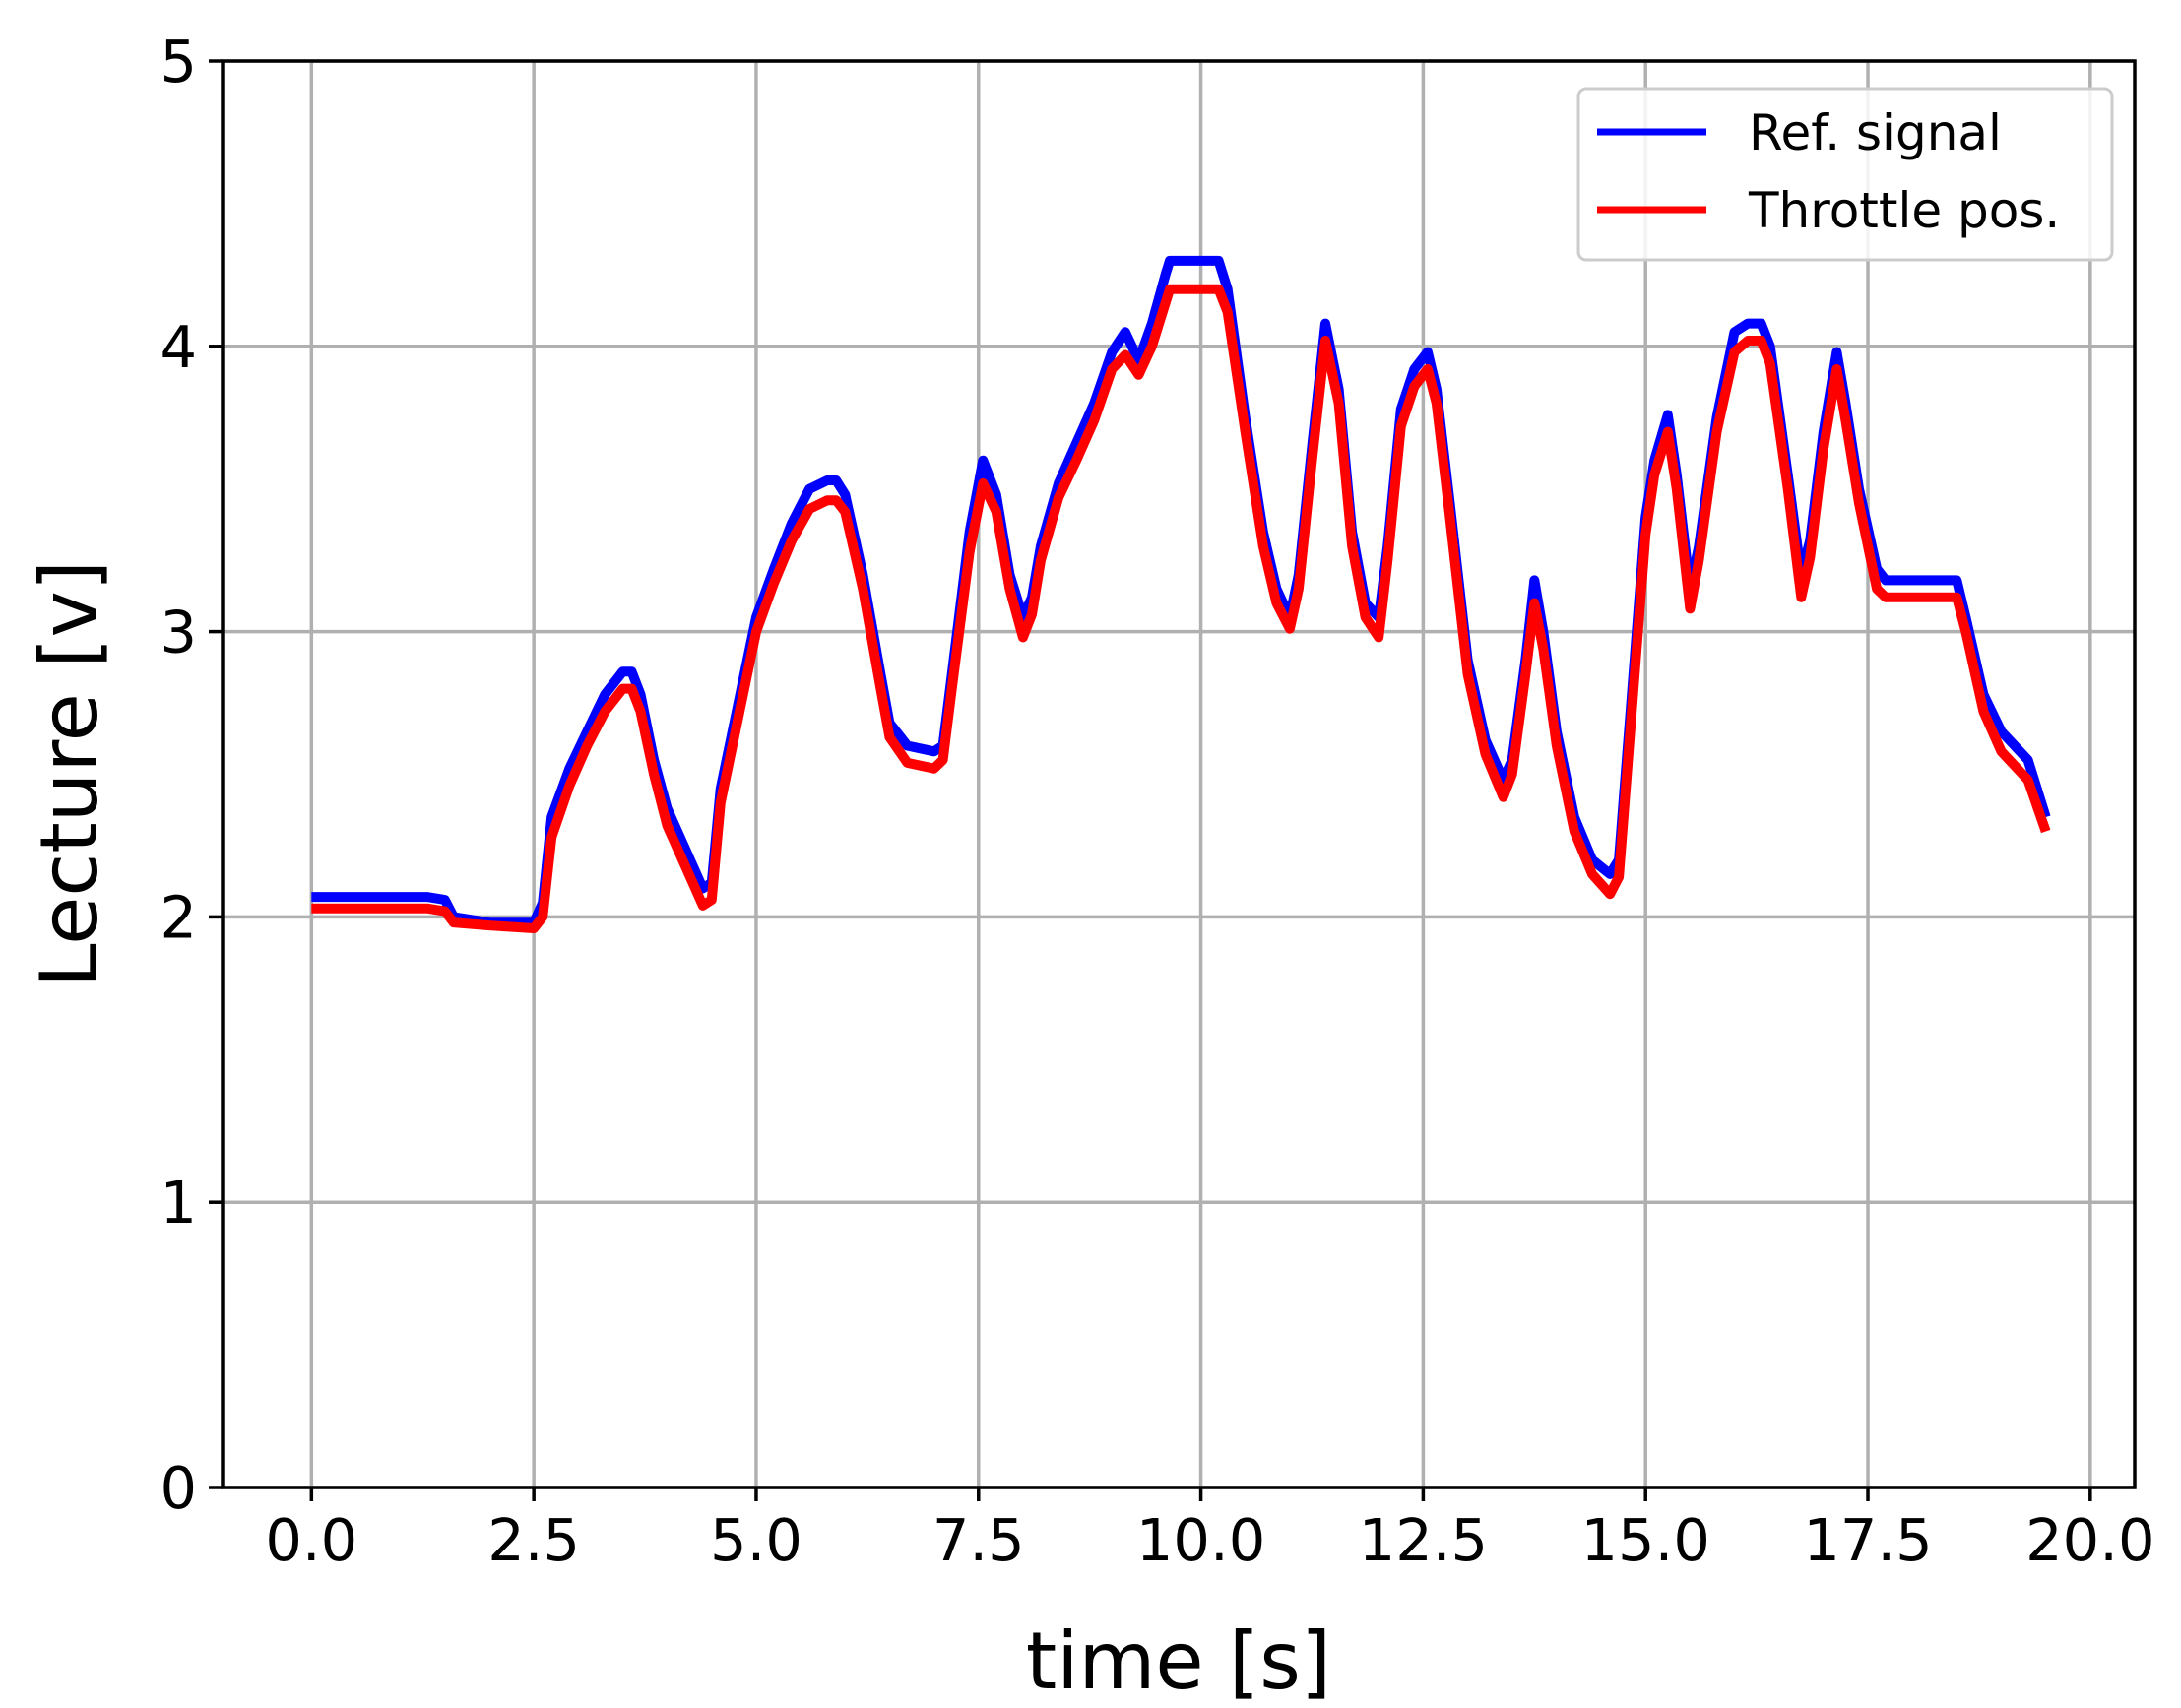 This screenshot has height=1708, width=2181. What do you see at coordinates (756, 1540) in the screenshot?
I see `x-tick-label: 5.0` at bounding box center [756, 1540].